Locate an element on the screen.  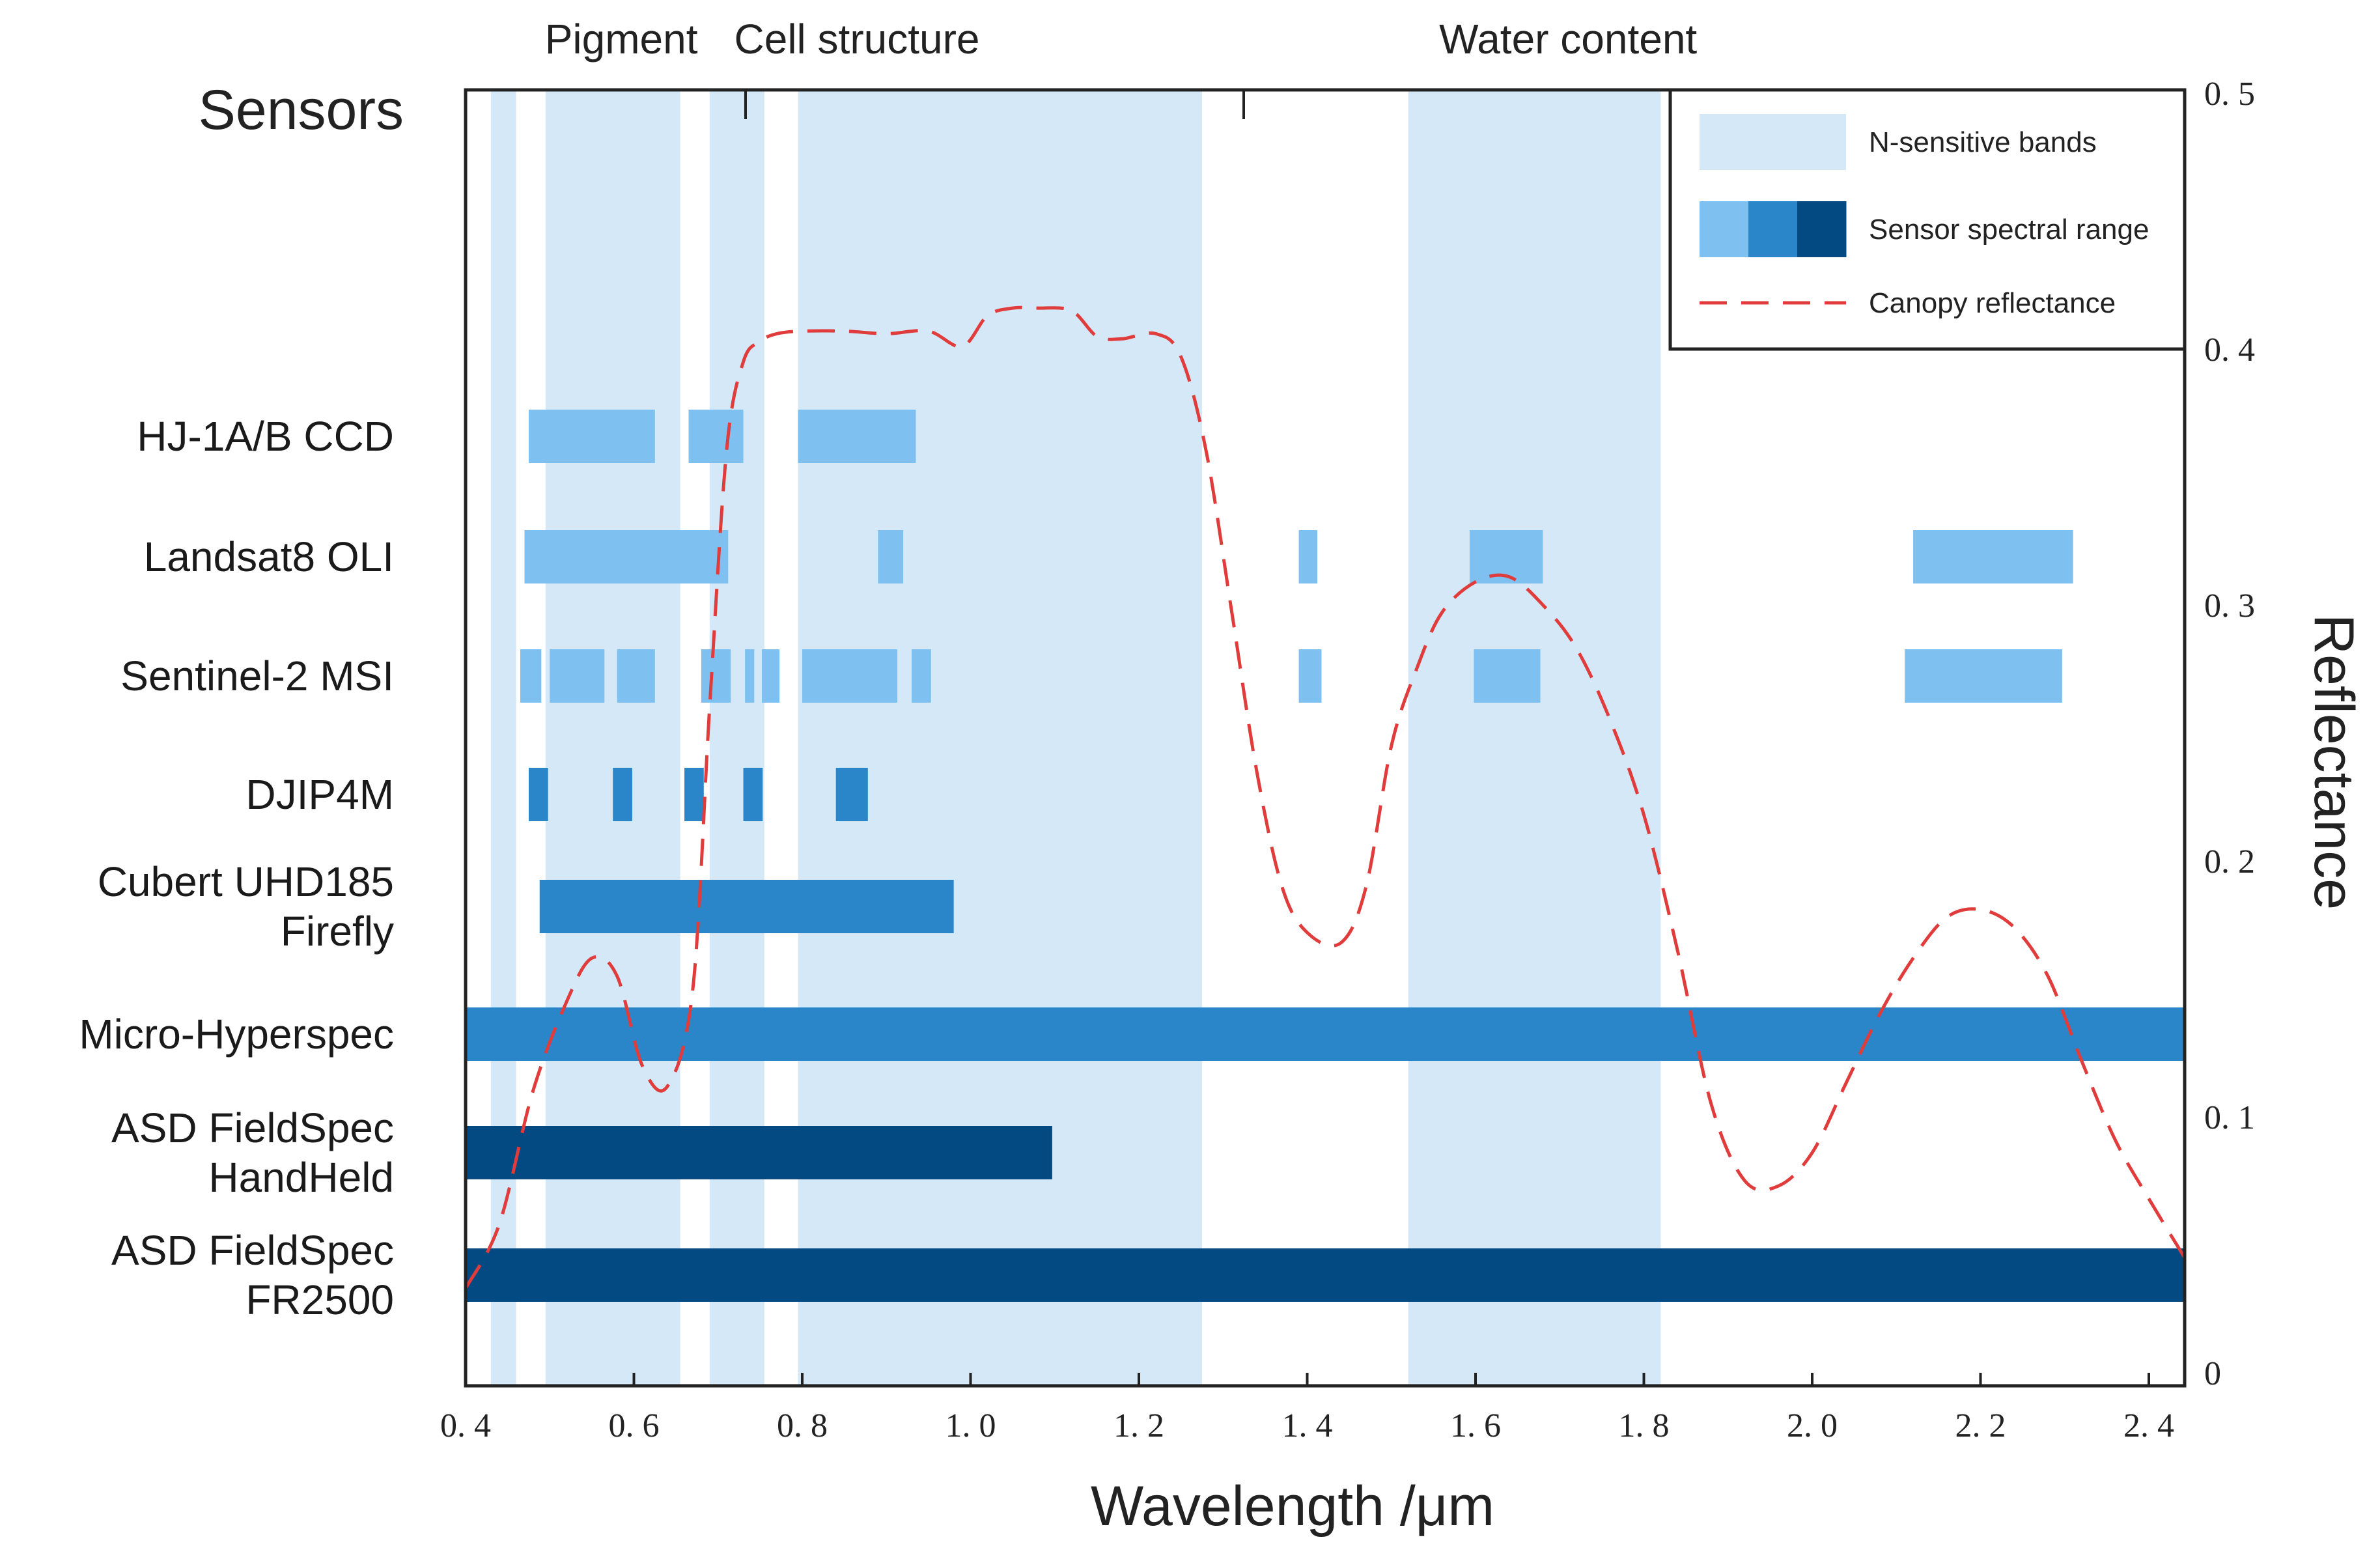
x-tick-label: 2. 4 is located at coordinates (2149, 1425).